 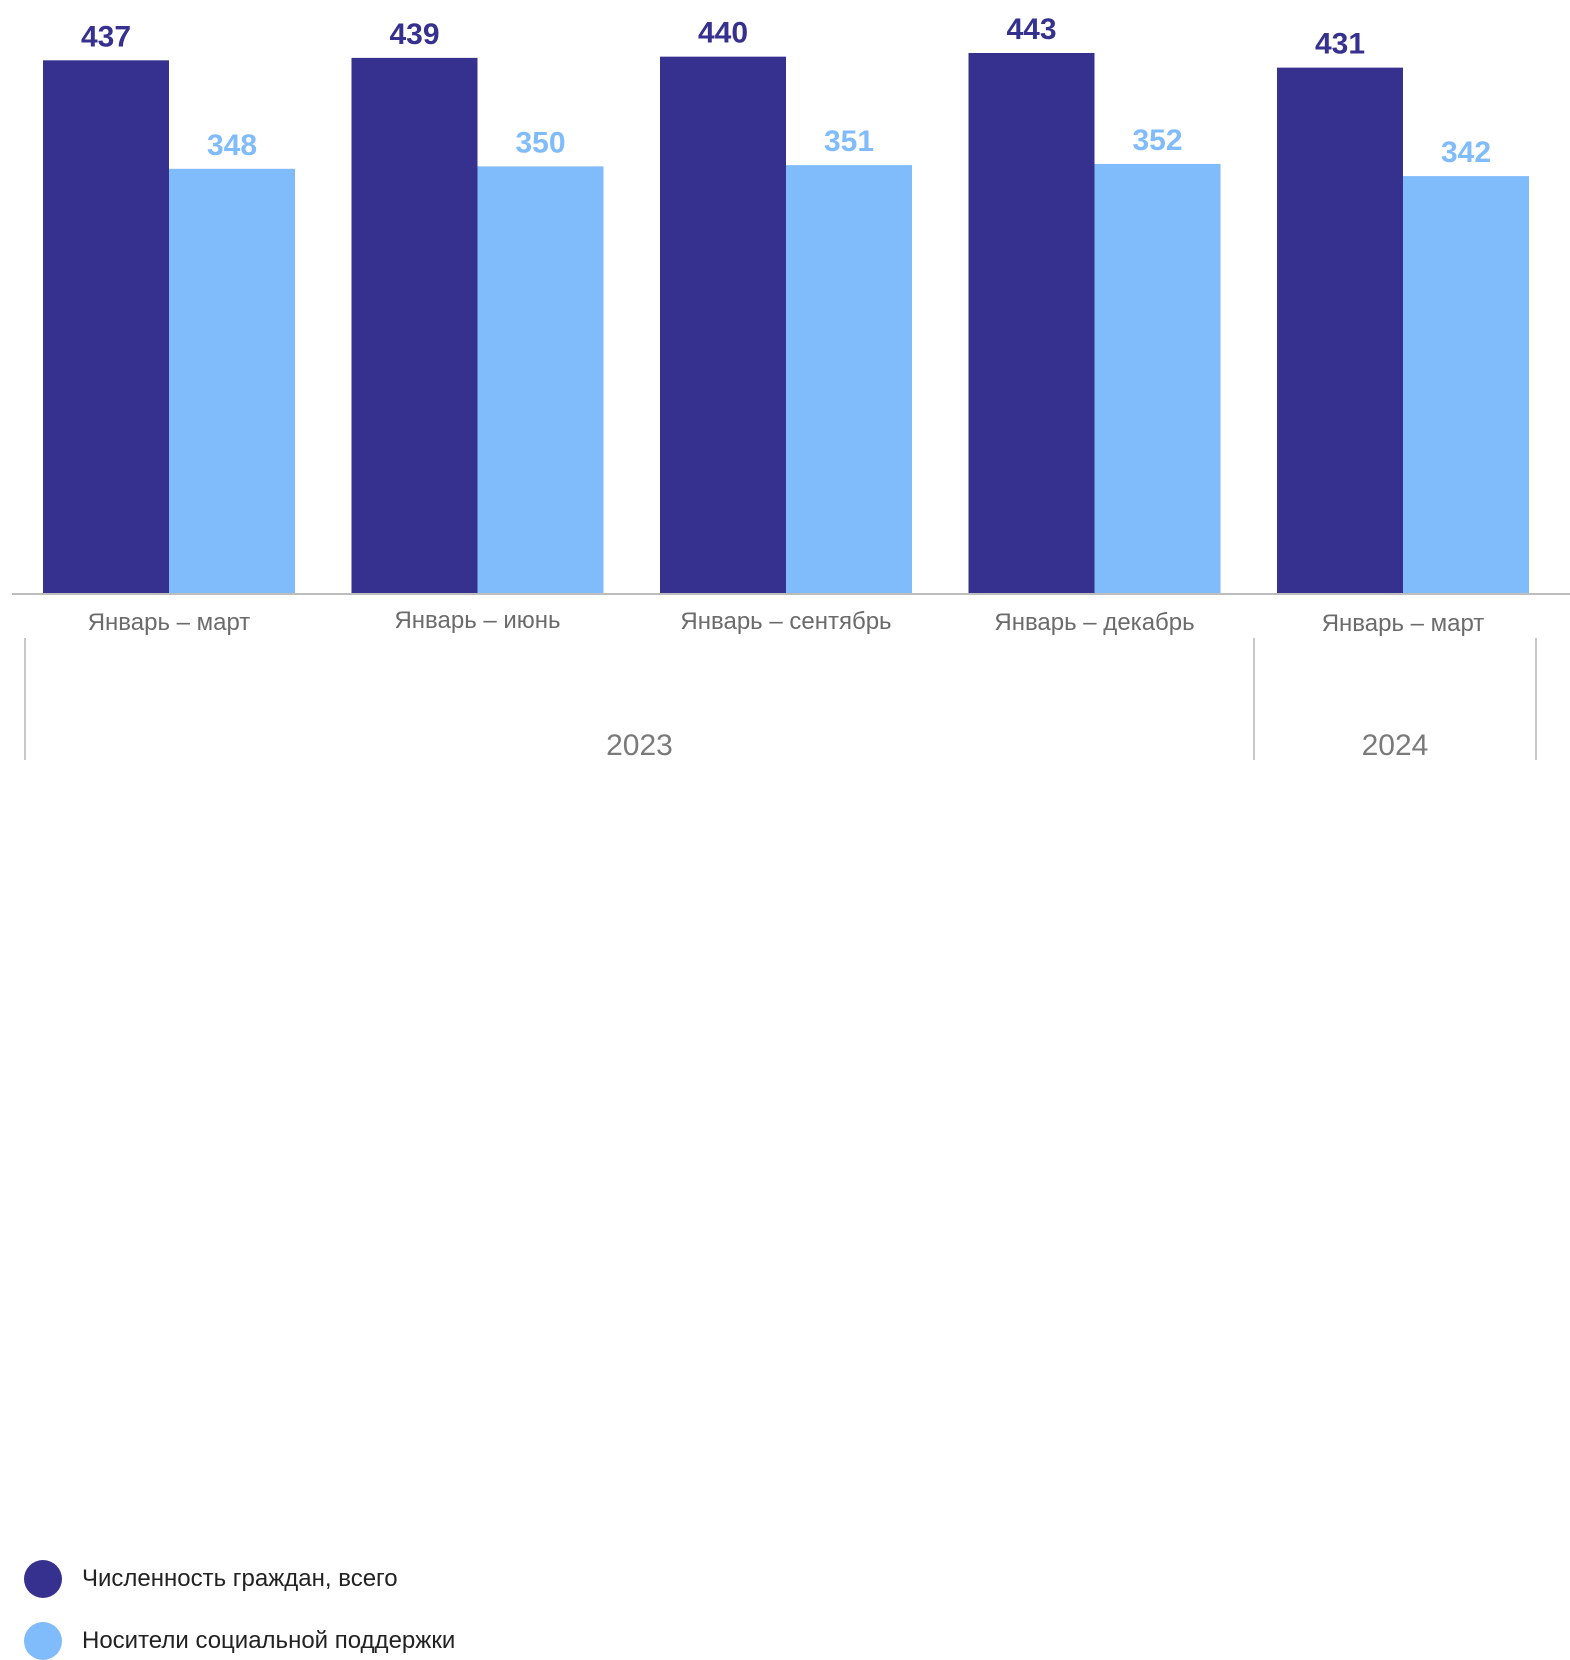 I want to click on category-label-4: Январь – март, so click(x=1403, y=623).